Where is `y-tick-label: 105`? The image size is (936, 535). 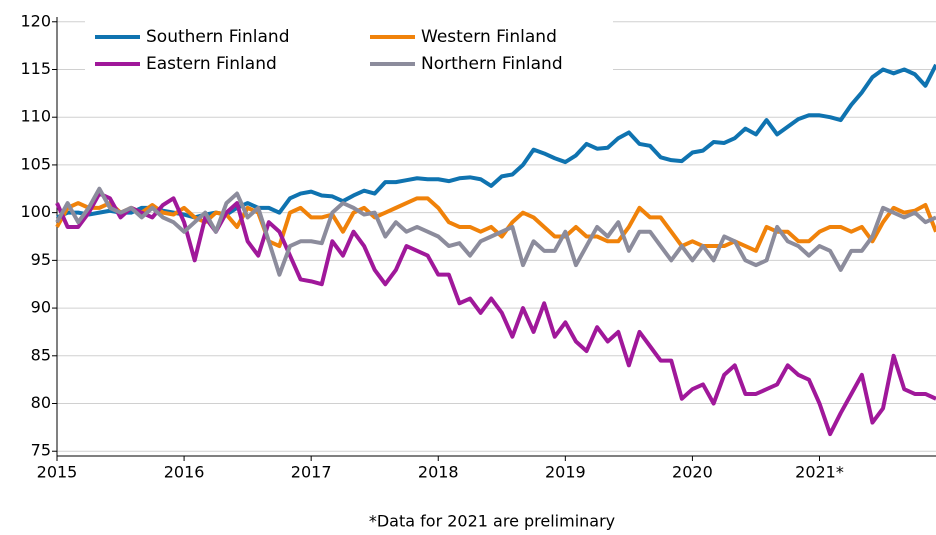 y-tick-label: 105 is located at coordinates (35, 163).